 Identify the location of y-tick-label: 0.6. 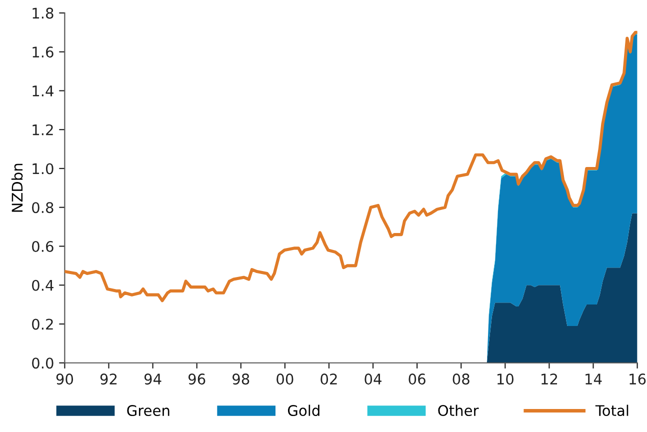
(43, 246).